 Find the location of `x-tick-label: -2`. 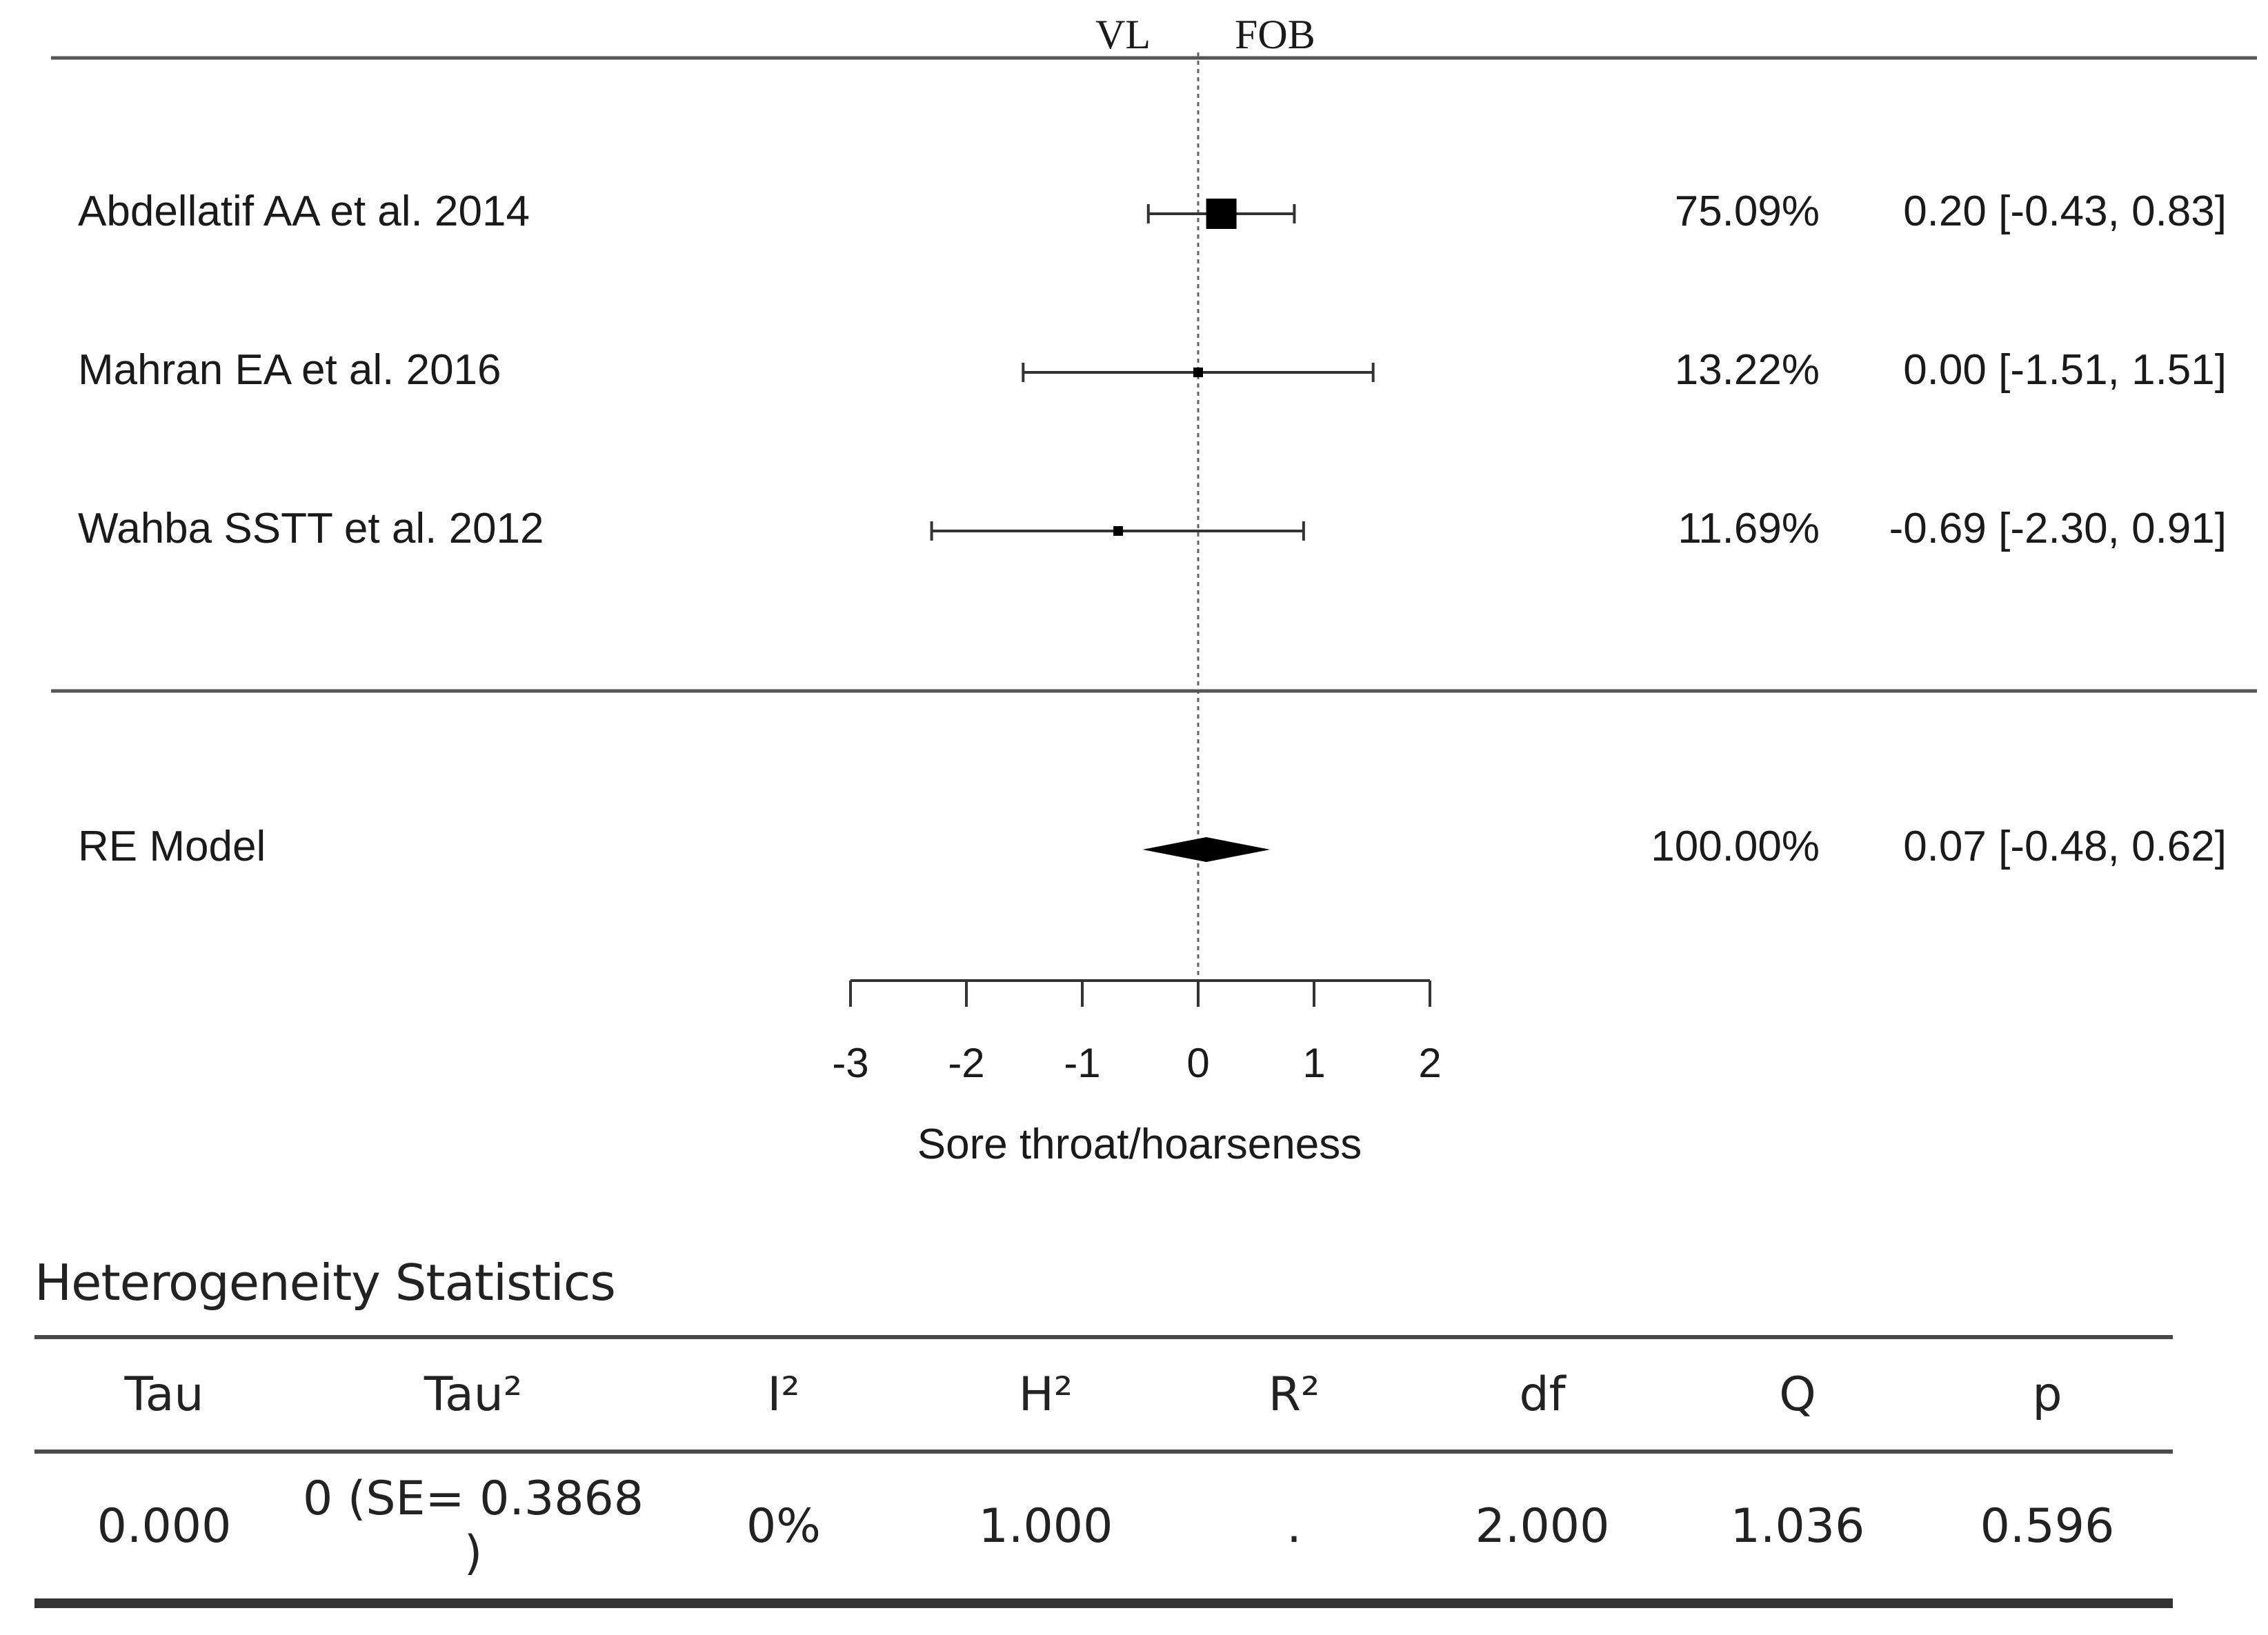

x-tick-label: -2 is located at coordinates (966, 1063).